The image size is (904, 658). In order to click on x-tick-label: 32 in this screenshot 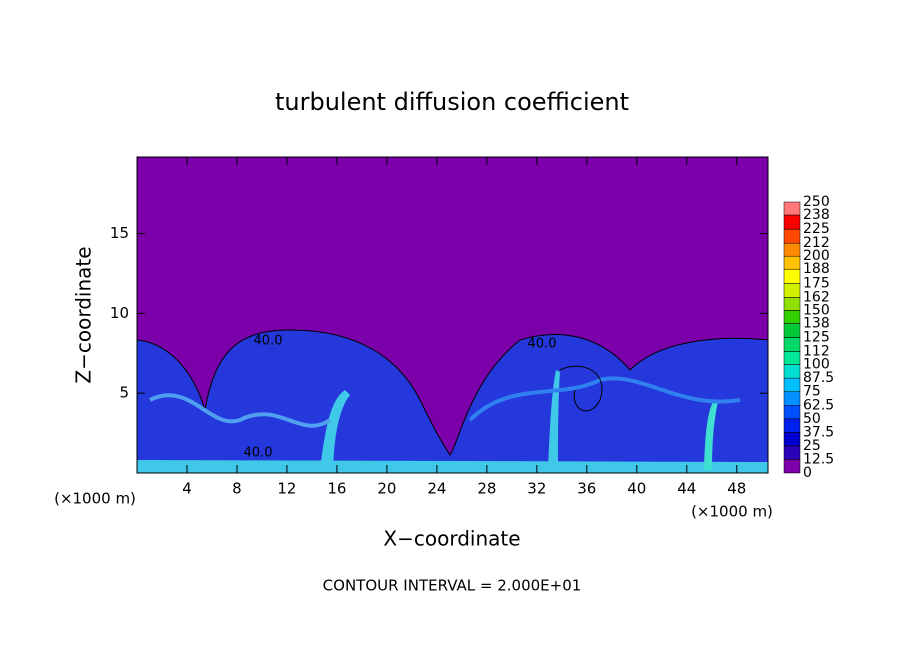, I will do `click(536, 489)`.